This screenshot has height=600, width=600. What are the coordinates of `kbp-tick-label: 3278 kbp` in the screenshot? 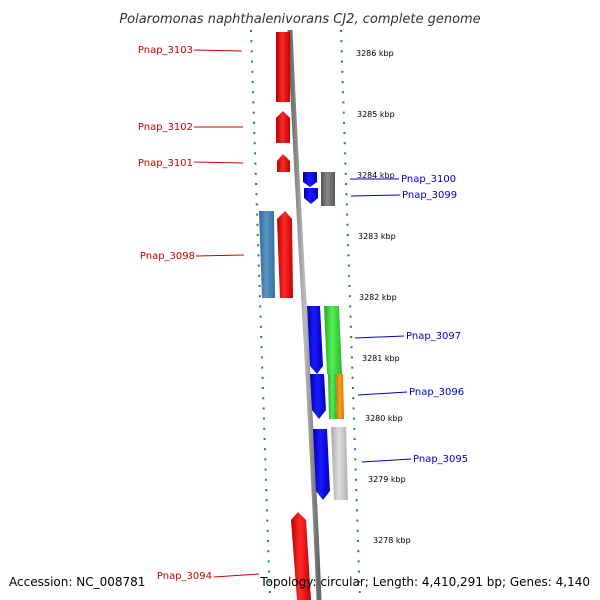 It's located at (392, 540).